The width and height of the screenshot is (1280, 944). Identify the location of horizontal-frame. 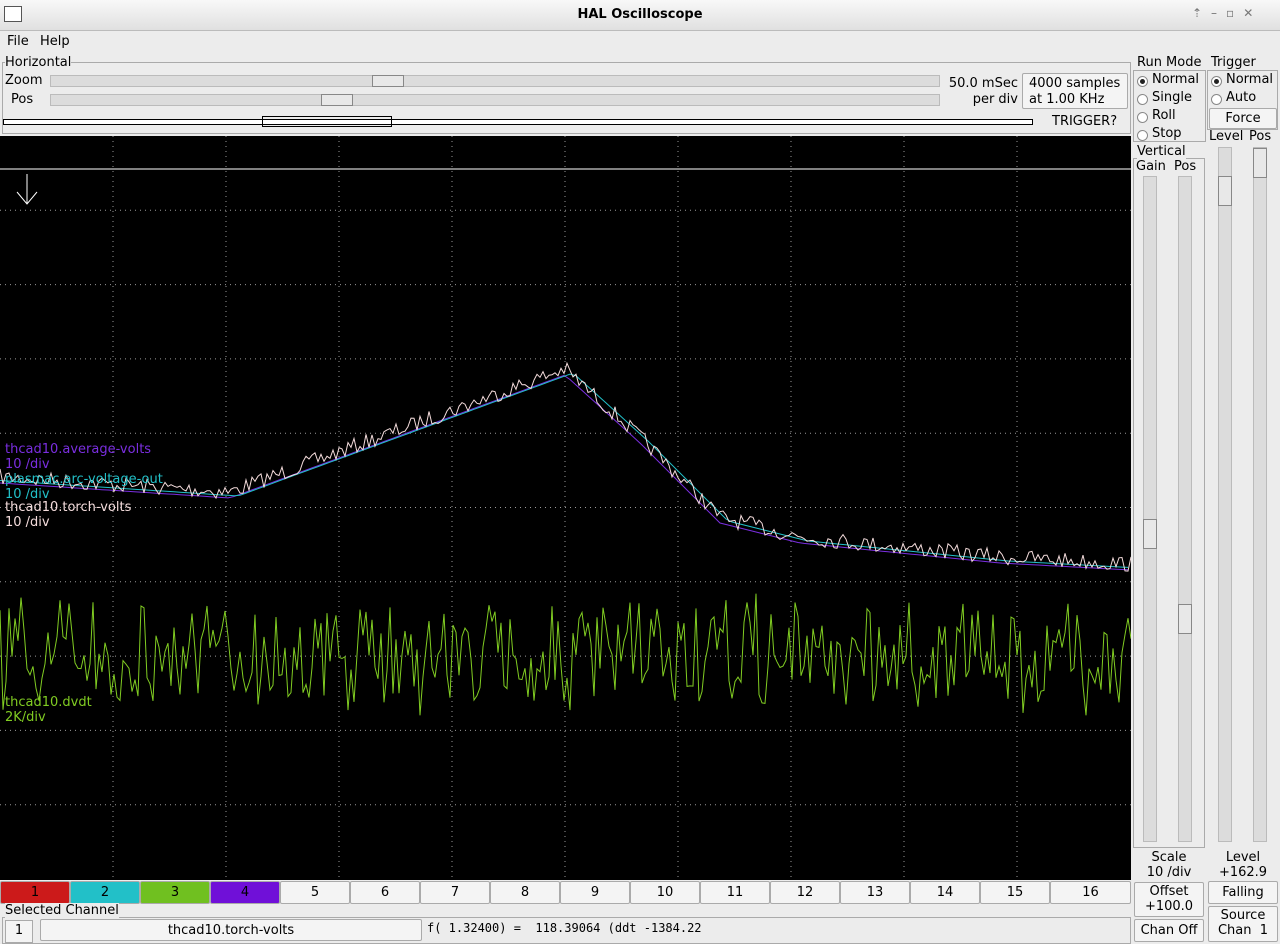
(566, 98).